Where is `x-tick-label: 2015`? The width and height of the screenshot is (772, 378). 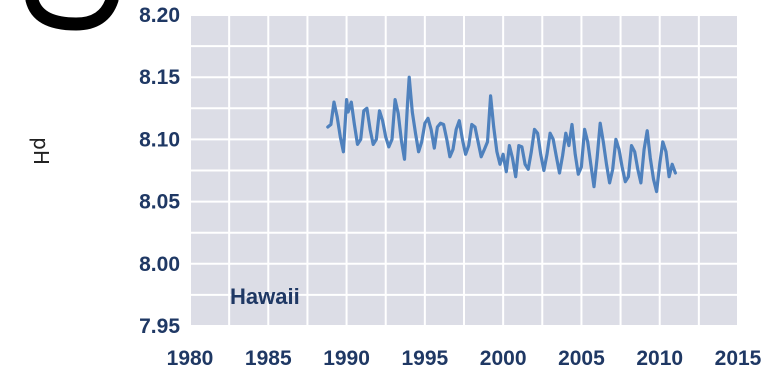 x-tick-label: 2015 is located at coordinates (738, 358).